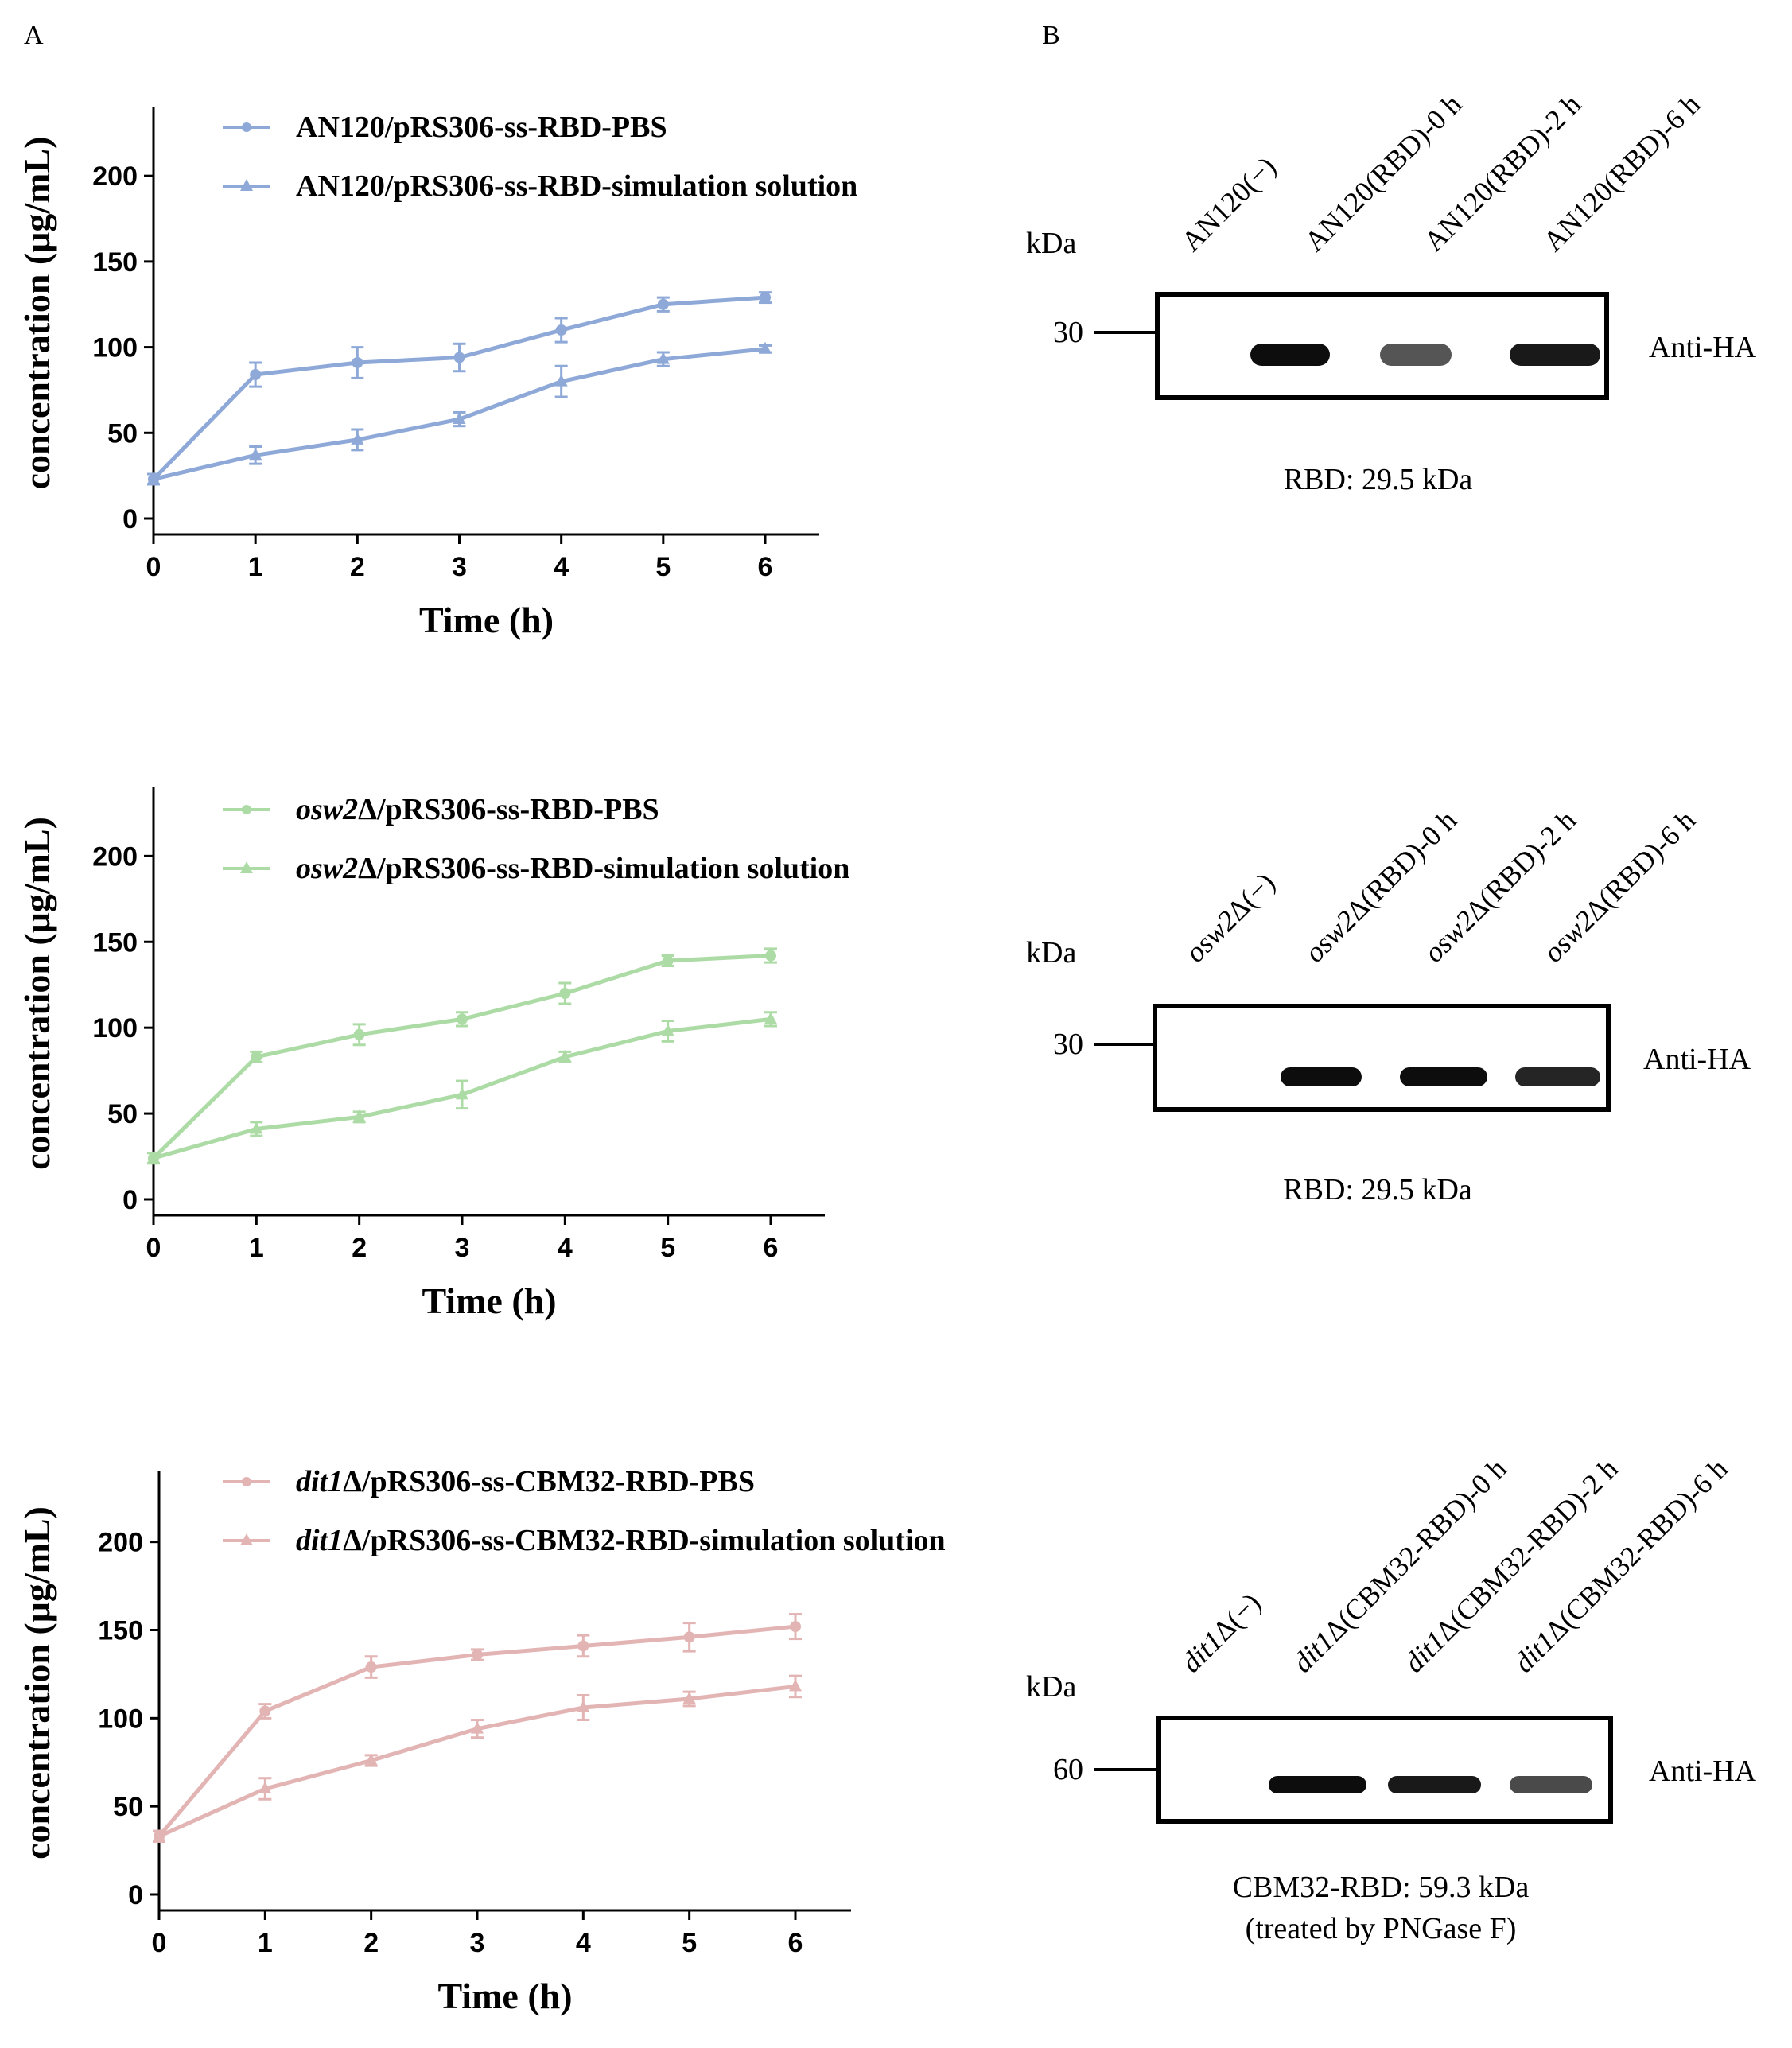 This screenshot has height=2048, width=1792. What do you see at coordinates (603, 869) in the screenshot?
I see `legend-suffix: Δ/pRS306-ss-RBD-simulation solution` at bounding box center [603, 869].